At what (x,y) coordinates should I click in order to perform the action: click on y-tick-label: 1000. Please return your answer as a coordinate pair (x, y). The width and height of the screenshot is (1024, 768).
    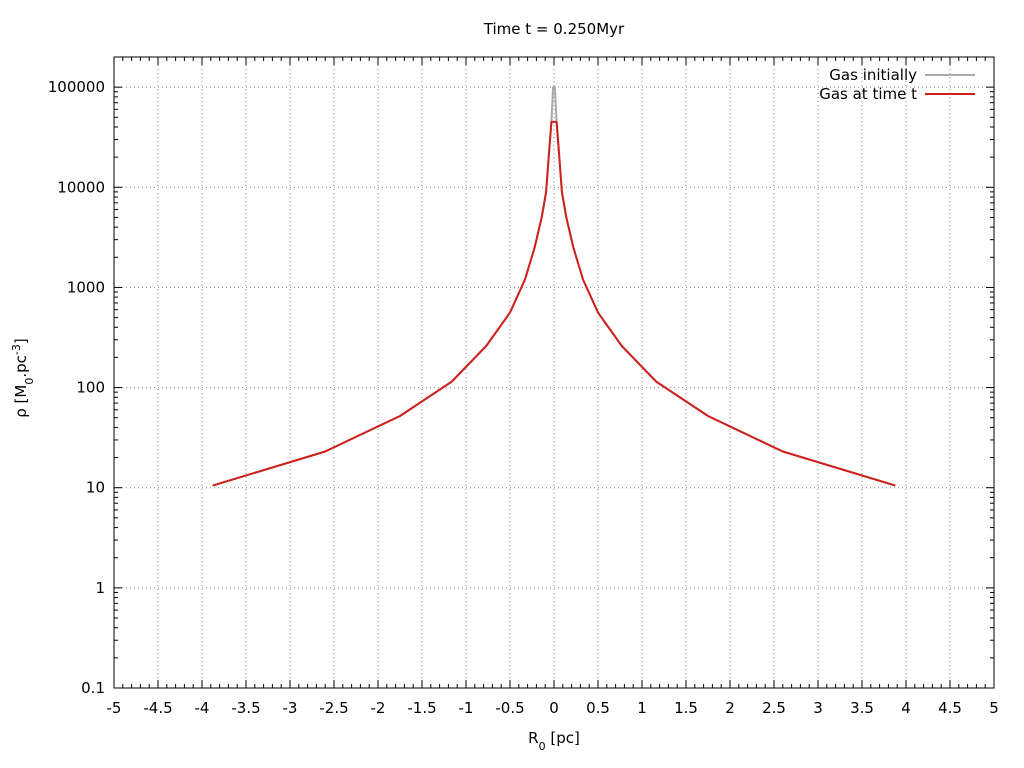
    Looking at the image, I should click on (86, 287).